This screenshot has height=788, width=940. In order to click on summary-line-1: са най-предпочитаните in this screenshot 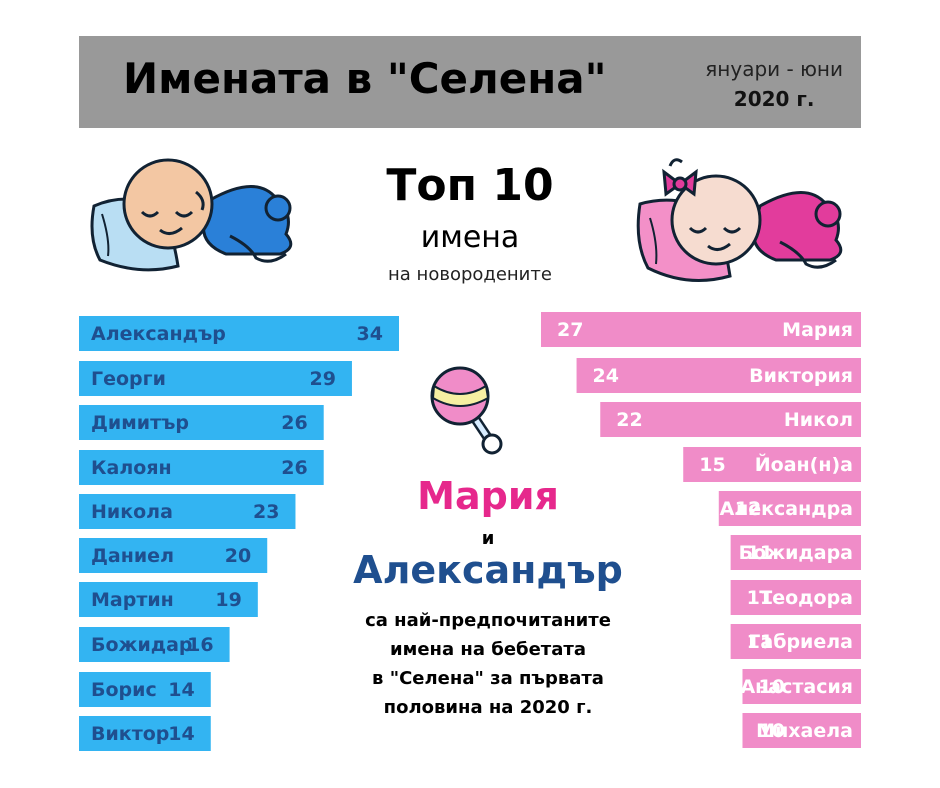, I will do `click(488, 620)`.